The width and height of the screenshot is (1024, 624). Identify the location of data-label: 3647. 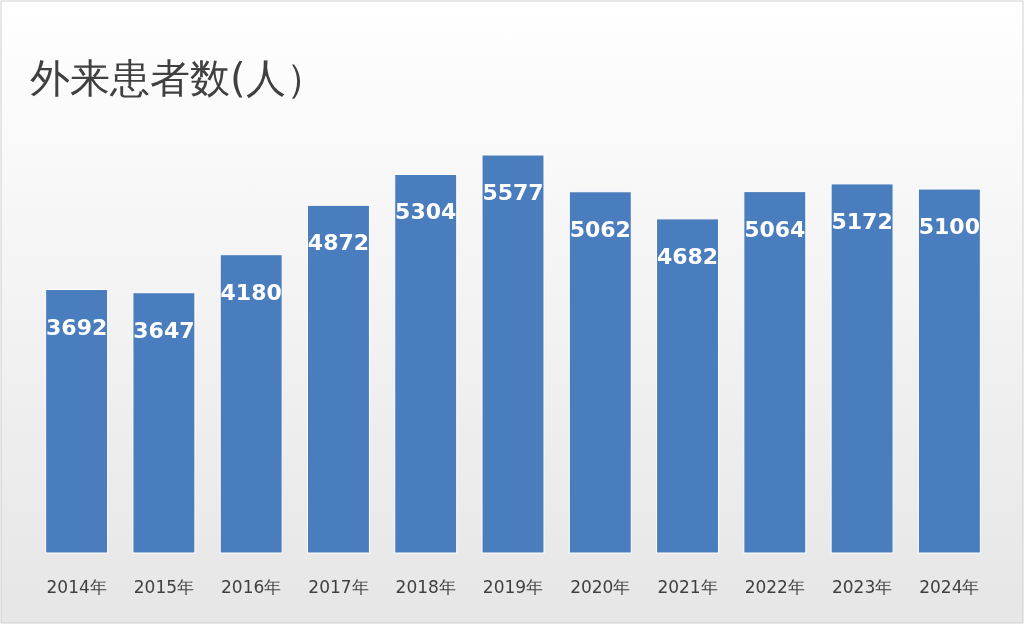
(164, 330).